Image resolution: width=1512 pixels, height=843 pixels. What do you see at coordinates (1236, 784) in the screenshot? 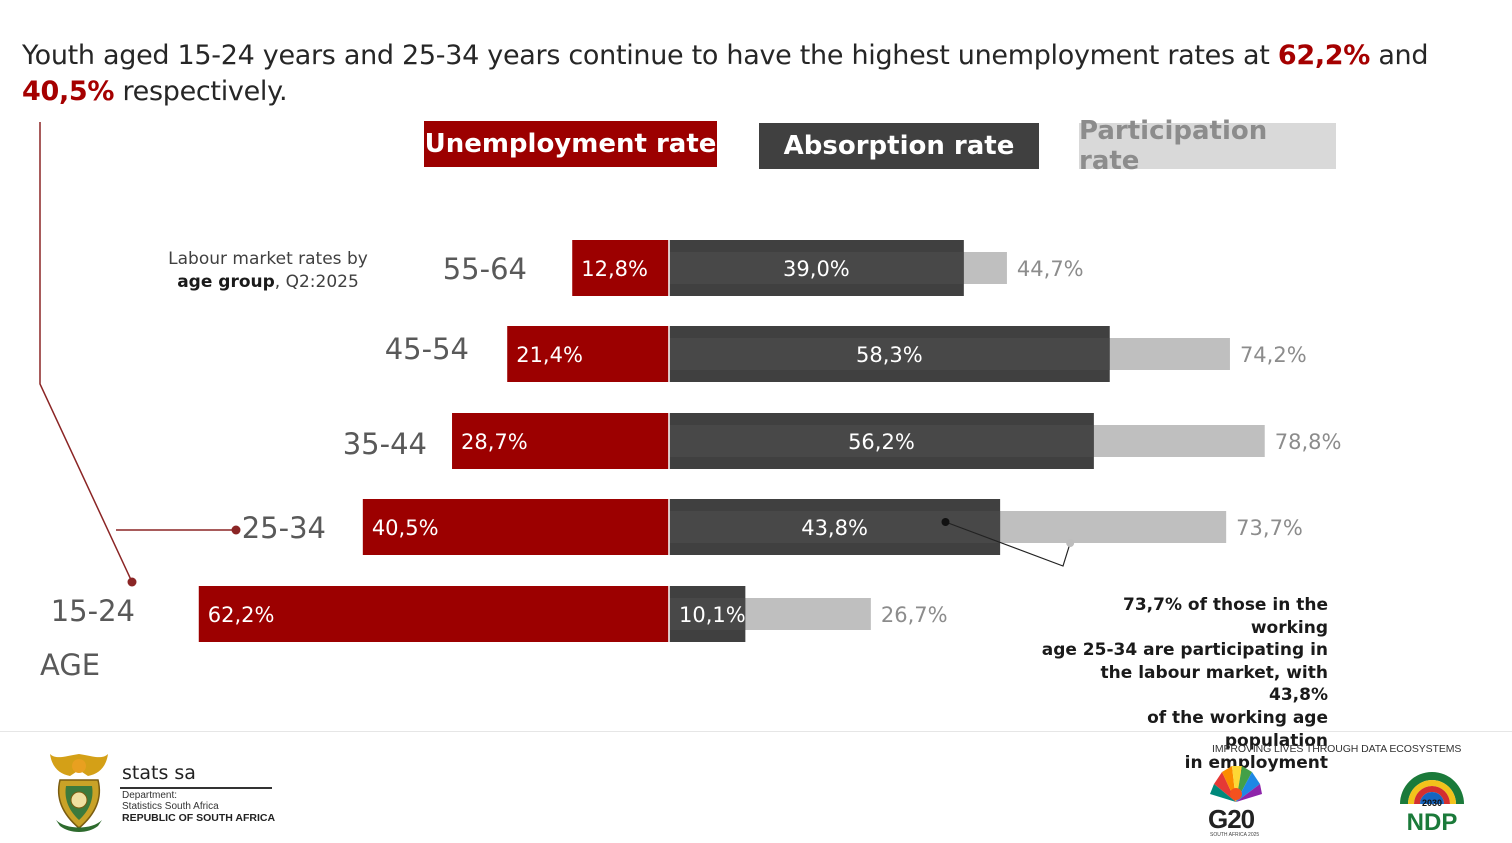
I see `g20-flower-icon` at bounding box center [1236, 784].